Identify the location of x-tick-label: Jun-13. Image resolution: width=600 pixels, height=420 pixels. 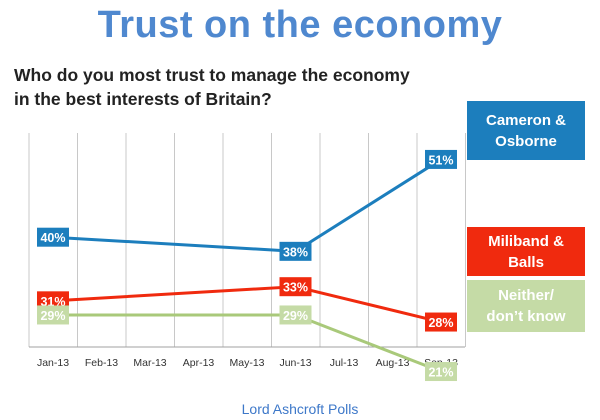
(295, 363).